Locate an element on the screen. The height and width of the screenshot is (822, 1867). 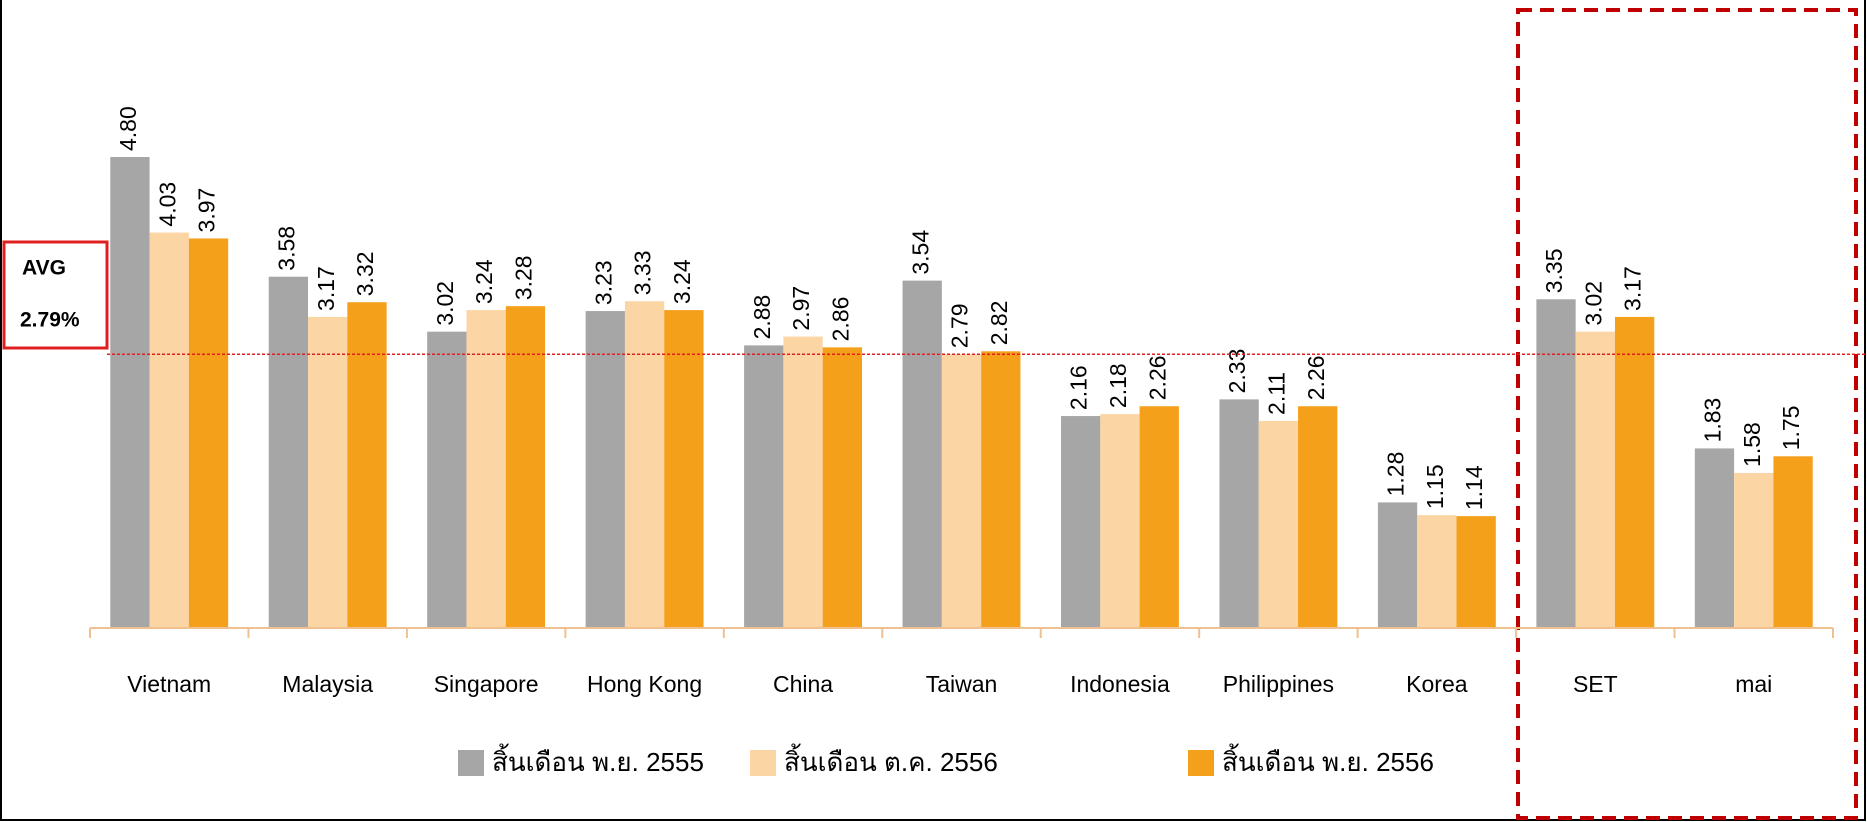
data-label: 3.23 is located at coordinates (603, 282).